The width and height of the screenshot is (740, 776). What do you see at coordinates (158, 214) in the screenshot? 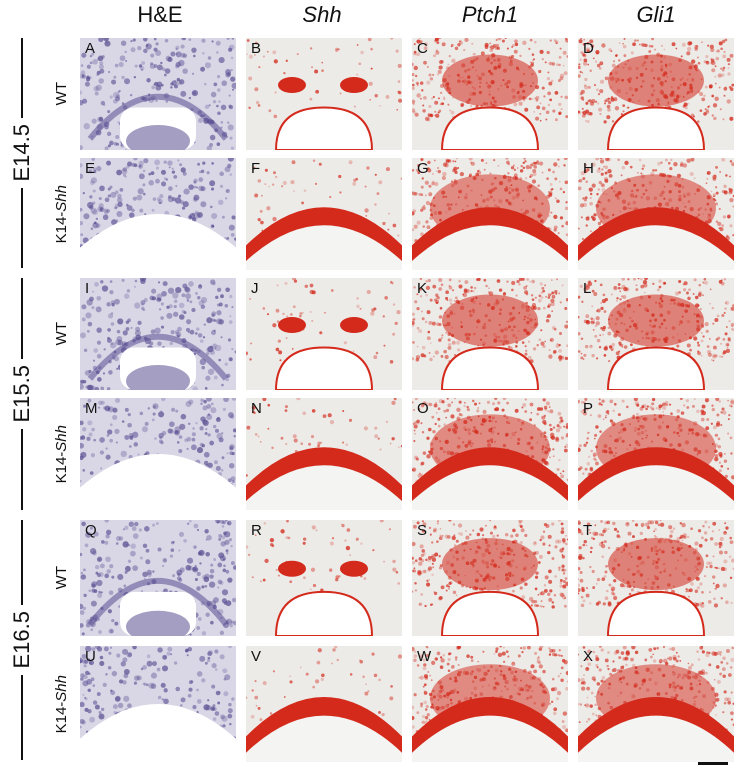
I see `micrograph-image` at bounding box center [158, 214].